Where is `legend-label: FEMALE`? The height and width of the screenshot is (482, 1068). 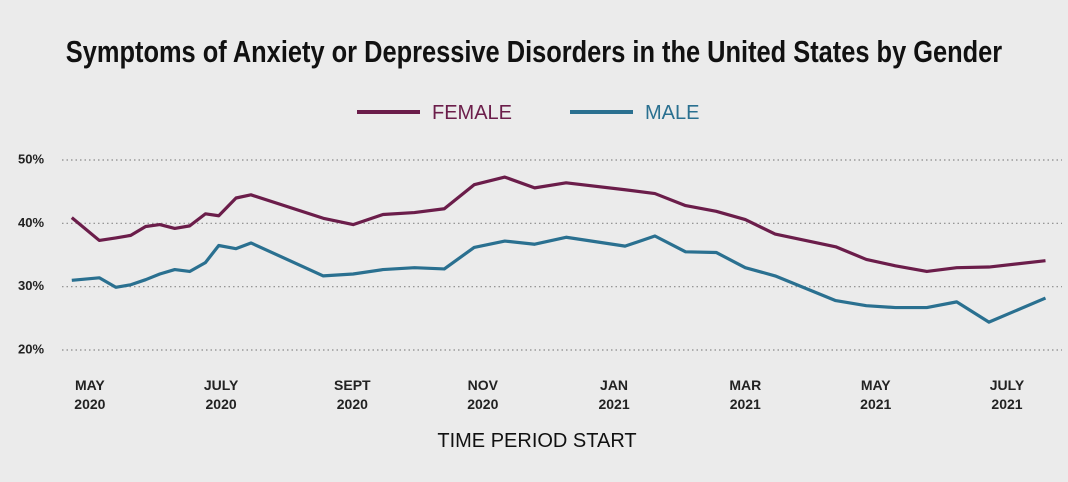
legend-label: FEMALE is located at coordinates (472, 113).